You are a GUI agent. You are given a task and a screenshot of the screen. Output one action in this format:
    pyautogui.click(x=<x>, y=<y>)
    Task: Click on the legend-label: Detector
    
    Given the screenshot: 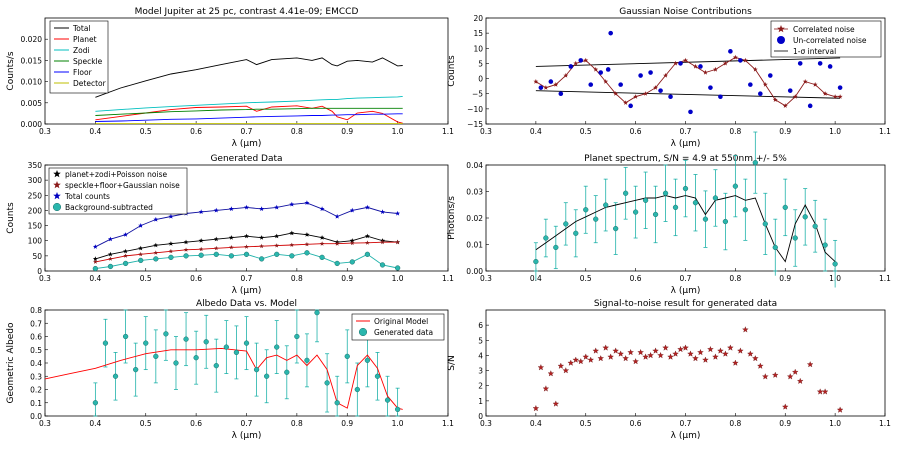 What is the action you would take?
    pyautogui.click(x=90, y=83)
    